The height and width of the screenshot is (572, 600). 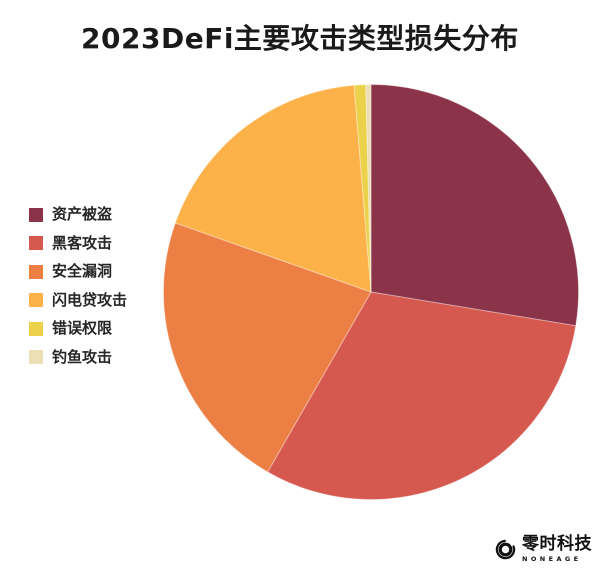 What do you see at coordinates (82, 271) in the screenshot?
I see `legend-label: 安全漏洞` at bounding box center [82, 271].